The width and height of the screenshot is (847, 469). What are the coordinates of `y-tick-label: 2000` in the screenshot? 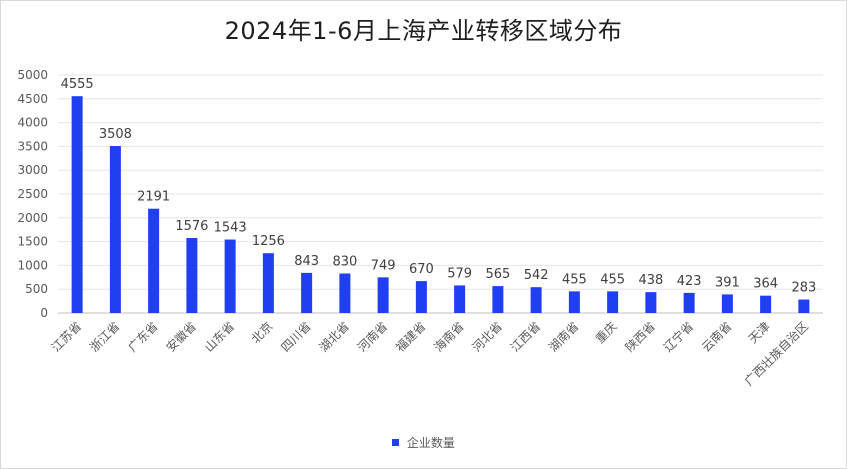 It's located at (32, 218).